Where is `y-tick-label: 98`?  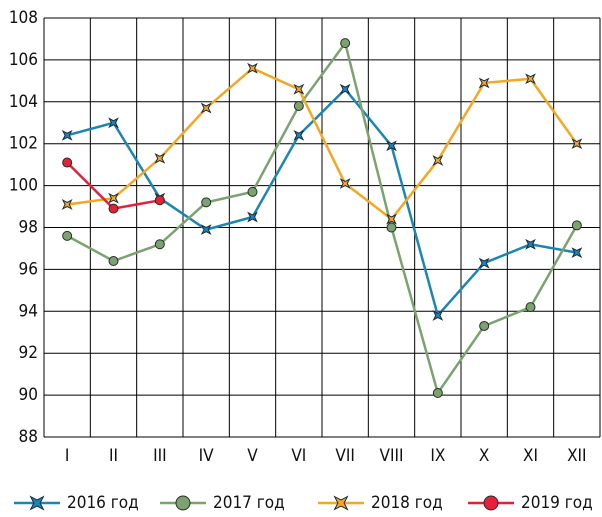
y-tick-label: 98 is located at coordinates (28, 228).